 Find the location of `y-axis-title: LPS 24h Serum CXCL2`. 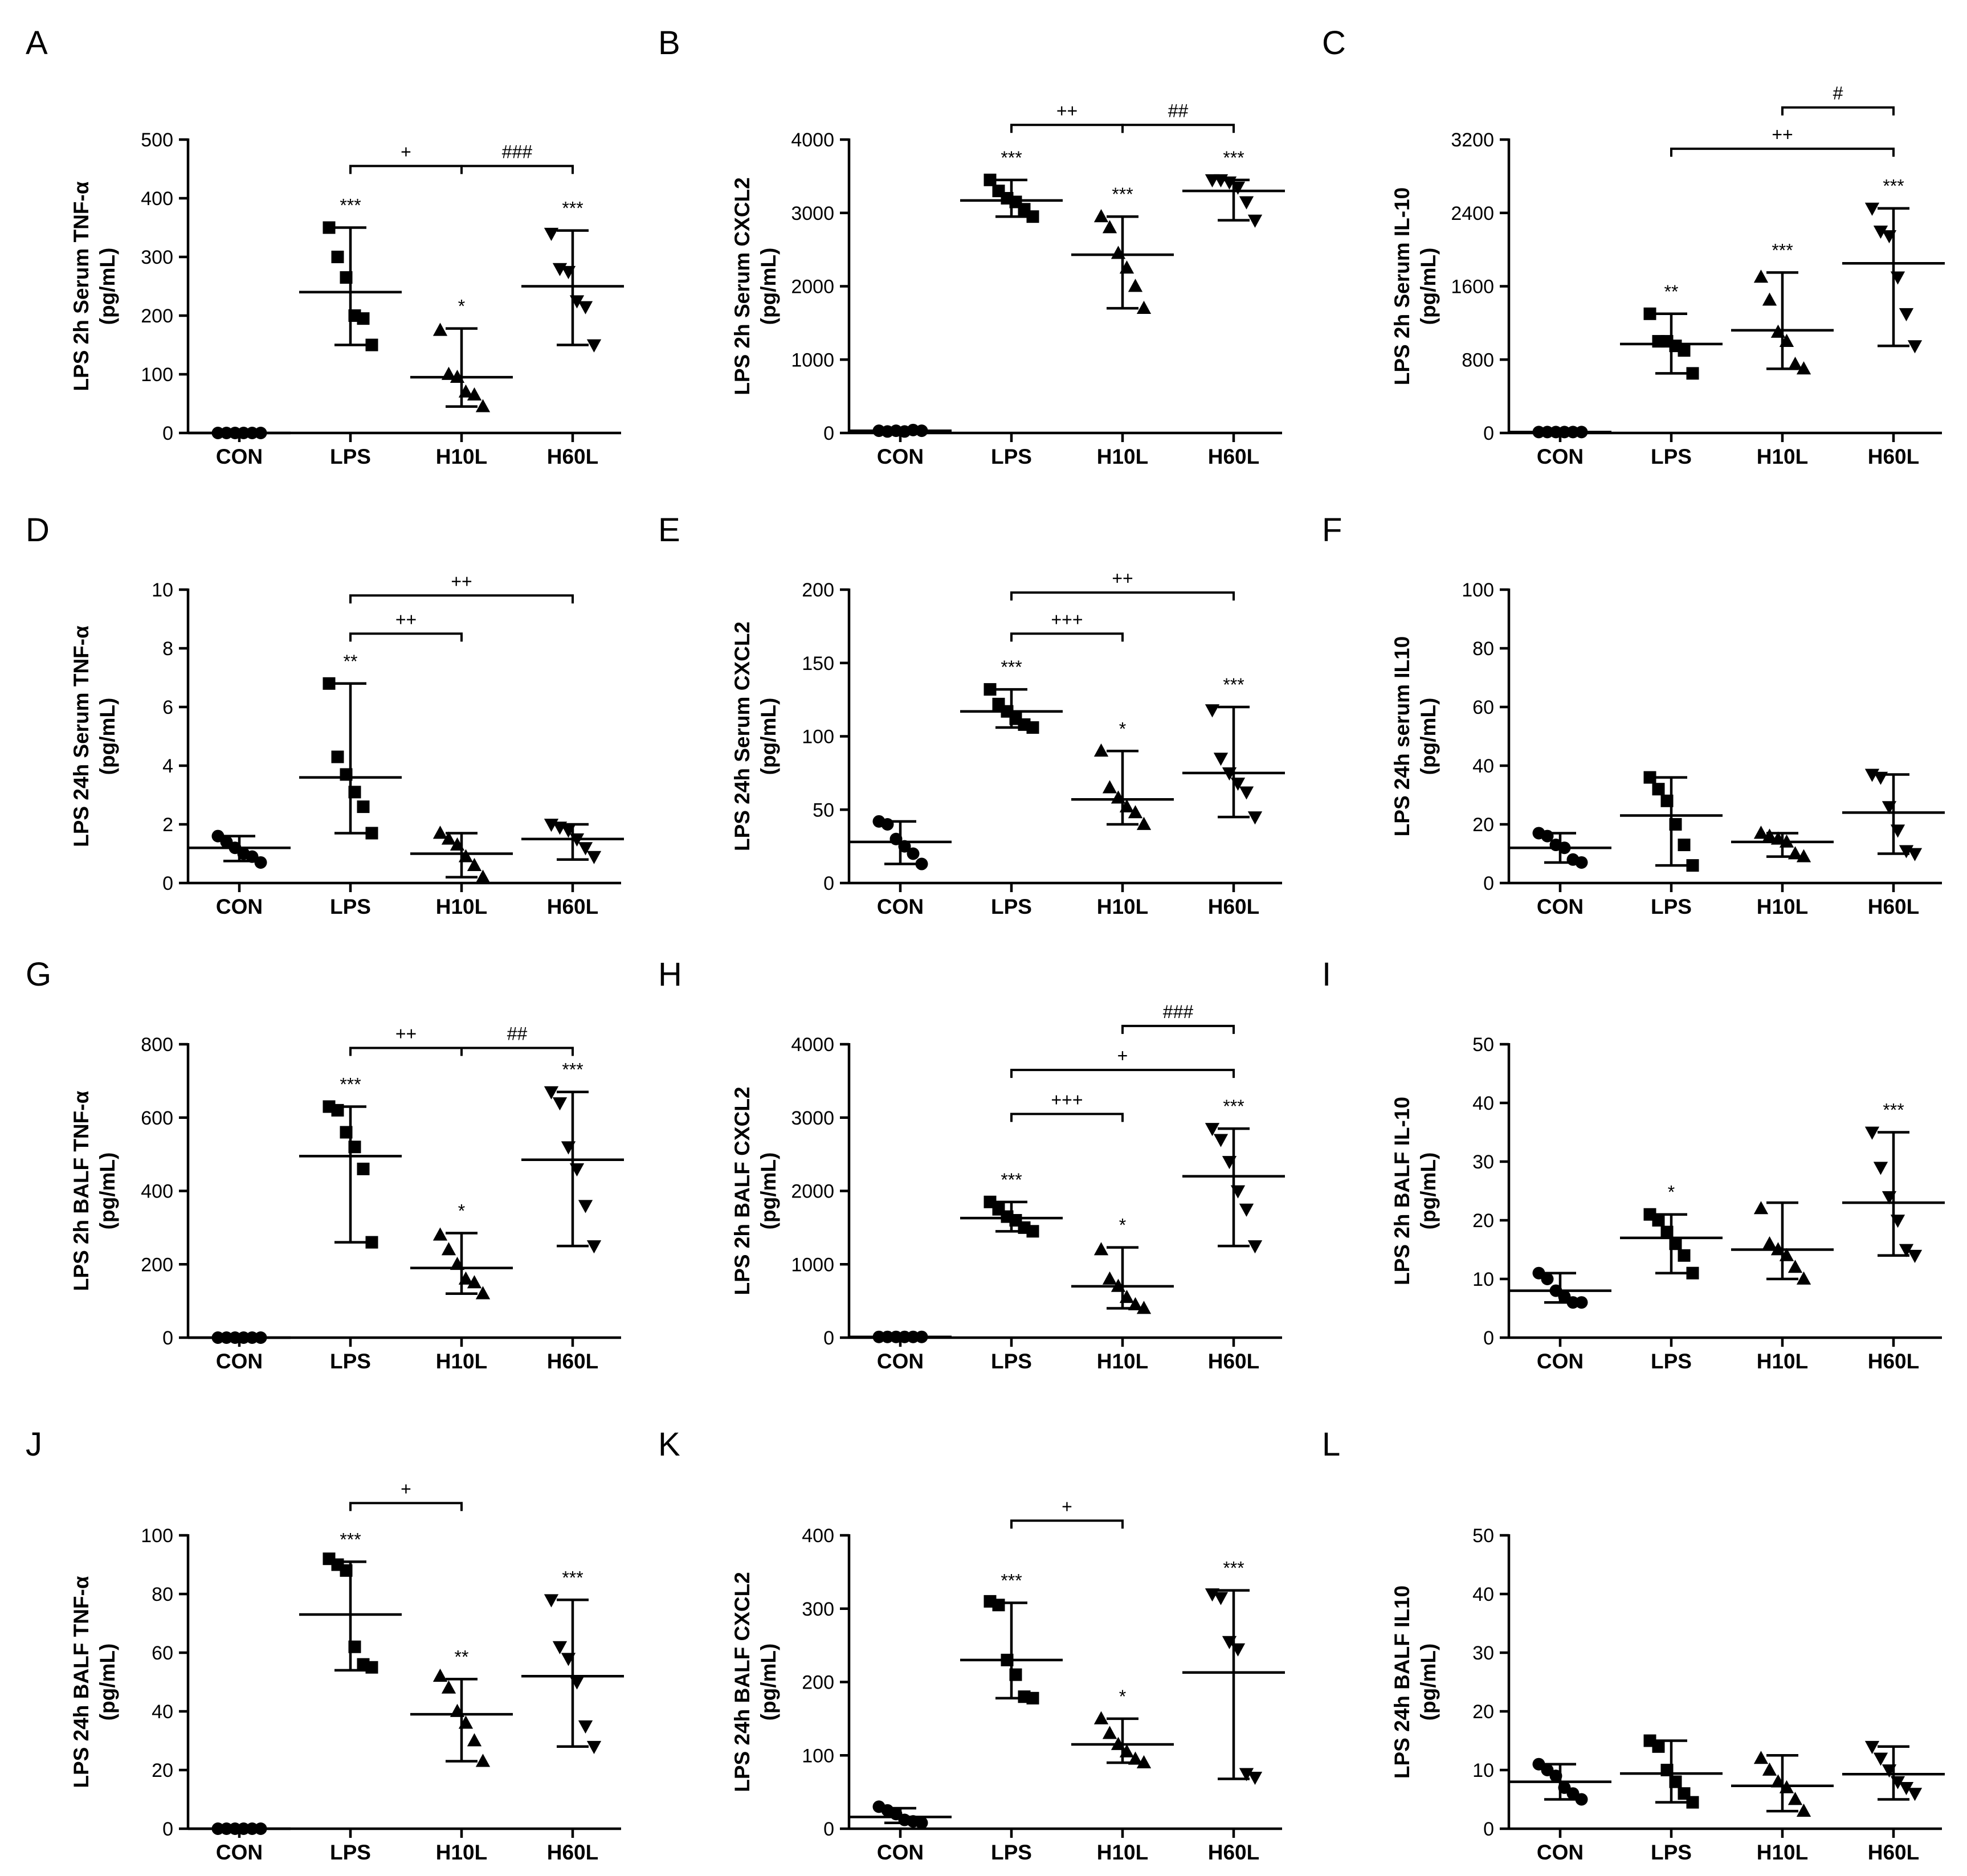

y-axis-title: LPS 24h Serum CXCL2 is located at coordinates (742, 736).